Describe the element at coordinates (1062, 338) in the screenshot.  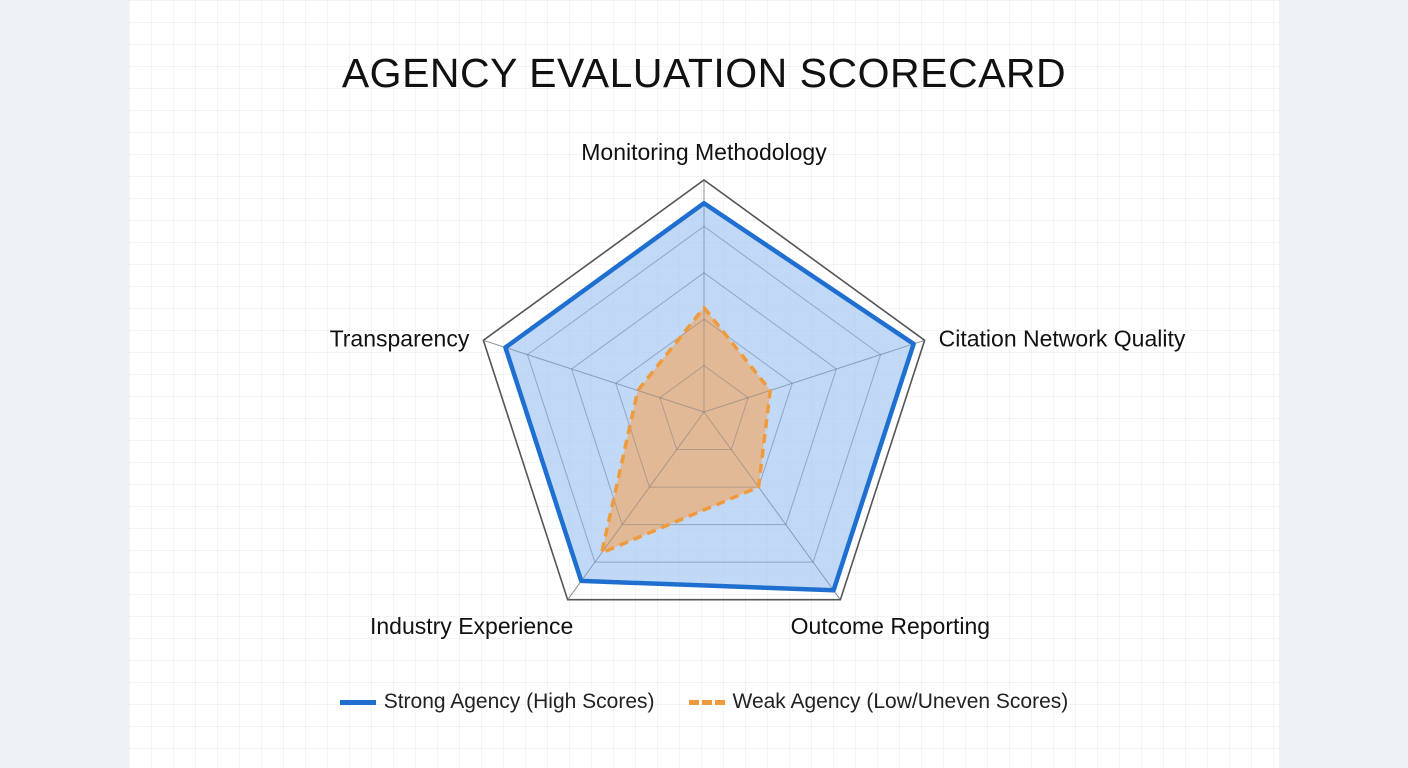
I see `axis-label-citation-network-quality: Citation Network Quality` at that location.